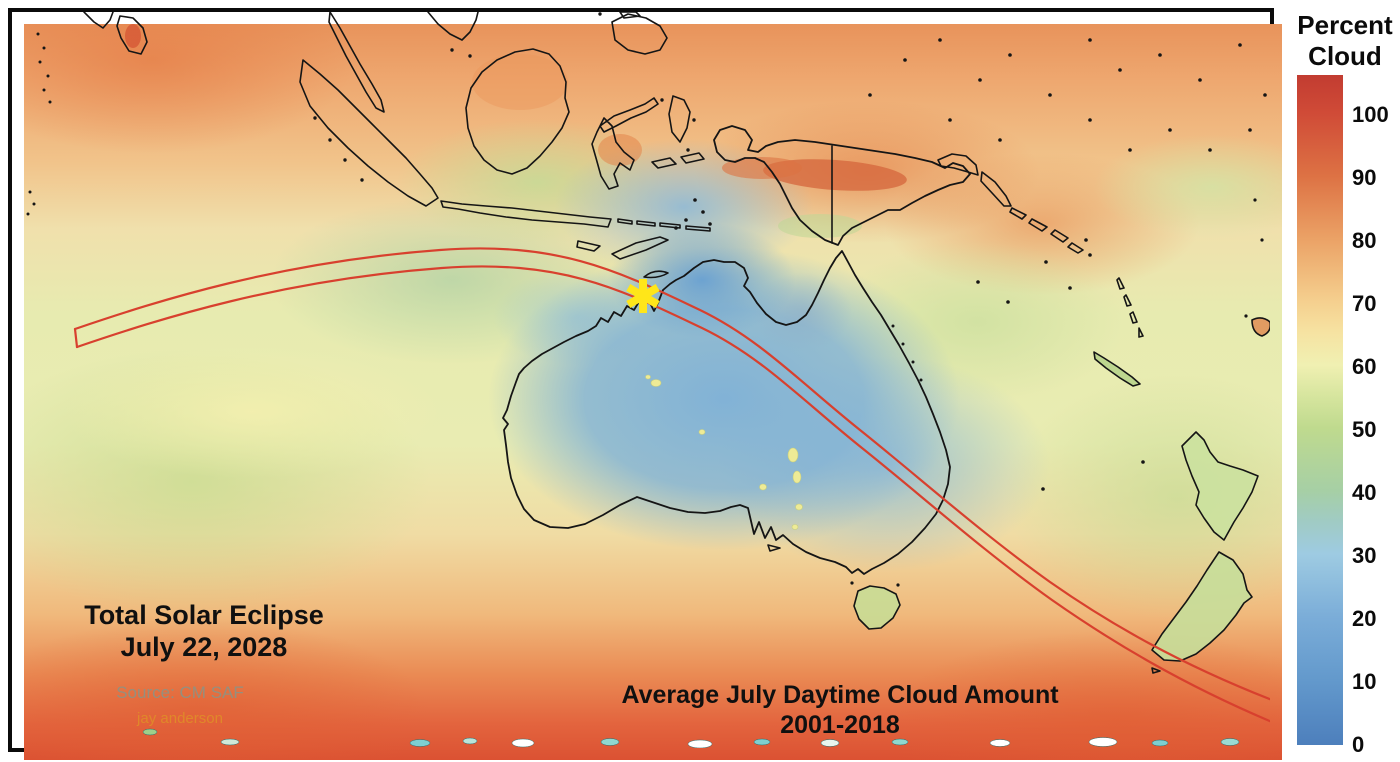  I want to click on sumatra-coastline, so click(369, 133).